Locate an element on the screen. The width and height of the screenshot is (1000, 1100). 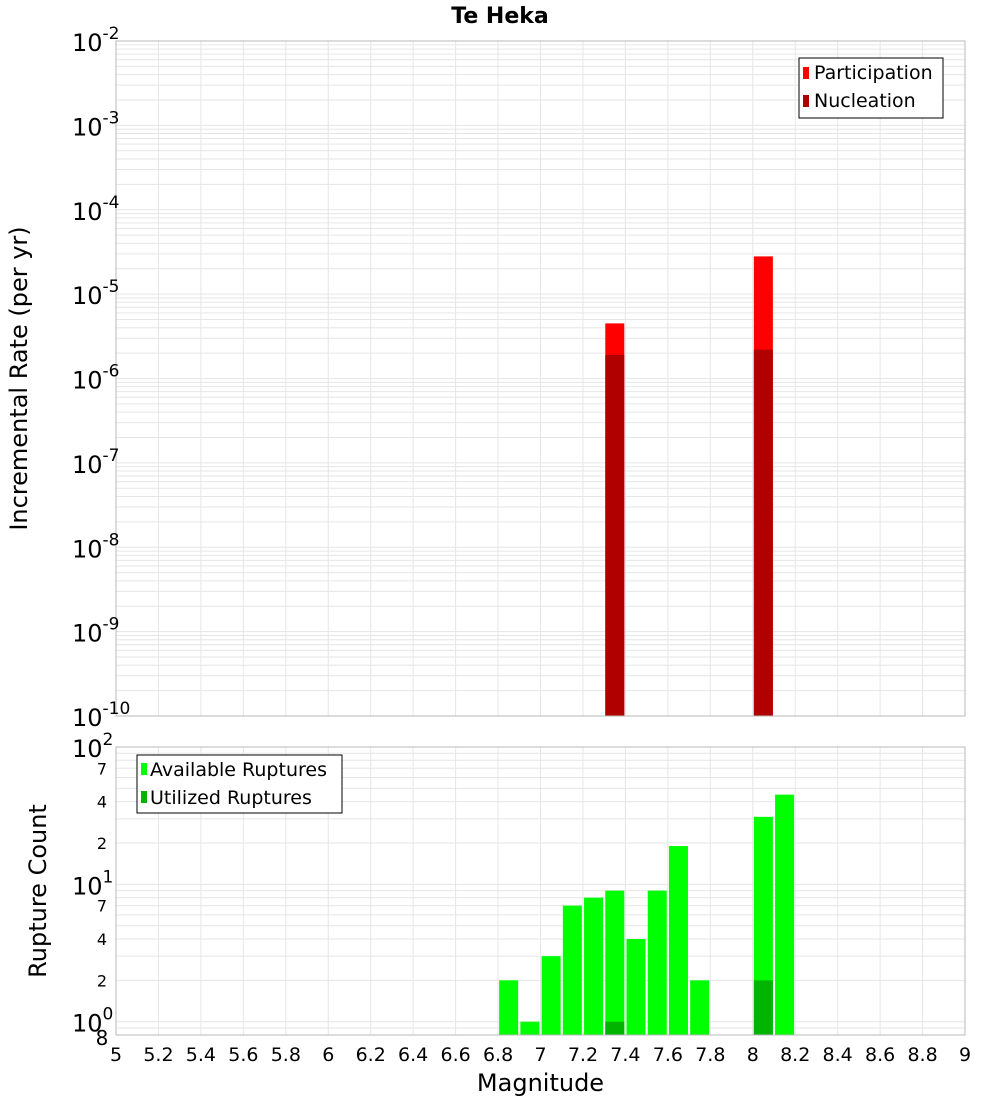
y-tick-label: 10⁻⁸ is located at coordinates (96, 546).